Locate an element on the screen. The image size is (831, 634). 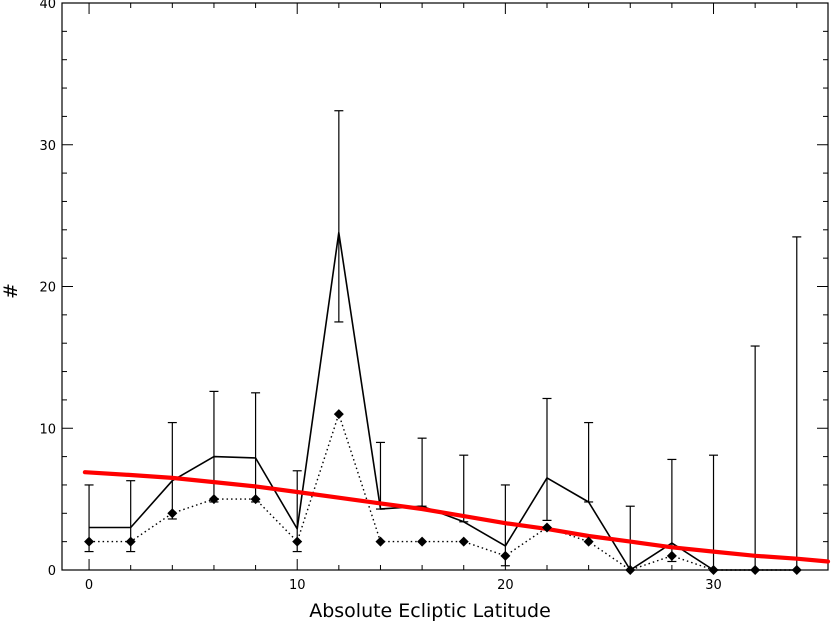
y-tick-label: 10 is located at coordinates (47, 429).